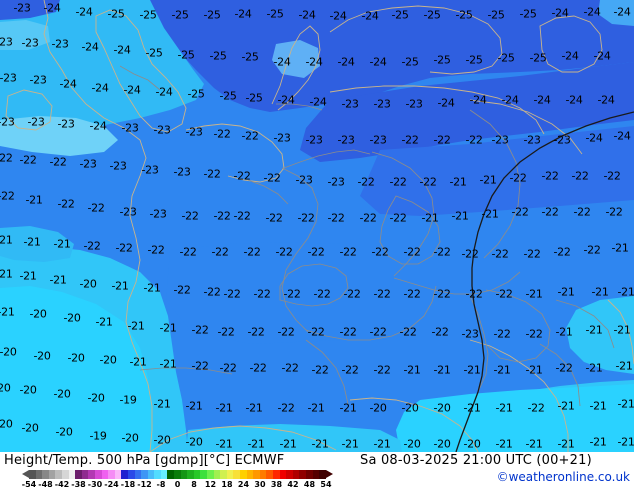 The image size is (634, 490). Describe the element at coordinates (243, 484) in the screenshot. I see `colorbar-tick: 24` at that location.